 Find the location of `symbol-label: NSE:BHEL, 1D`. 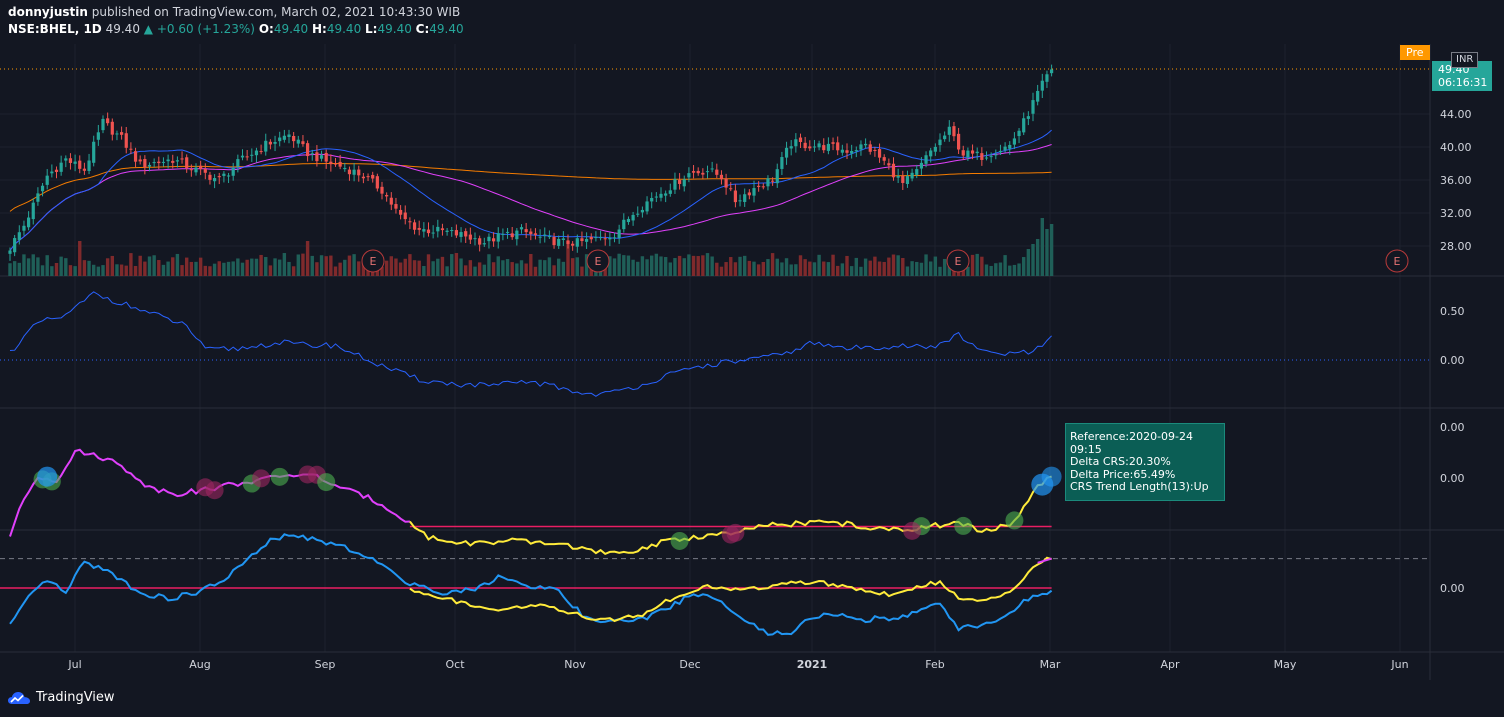

symbol-label: NSE:BHEL, 1D is located at coordinates (55, 29).